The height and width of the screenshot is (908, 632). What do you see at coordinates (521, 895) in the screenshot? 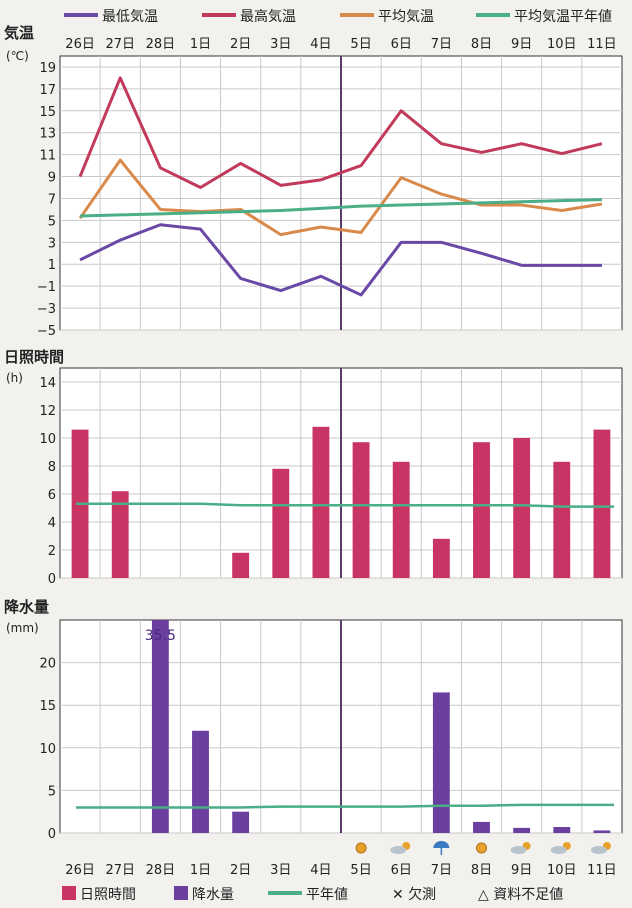
I see `legend-item-insufficient: △ 資料不足値` at bounding box center [521, 895].